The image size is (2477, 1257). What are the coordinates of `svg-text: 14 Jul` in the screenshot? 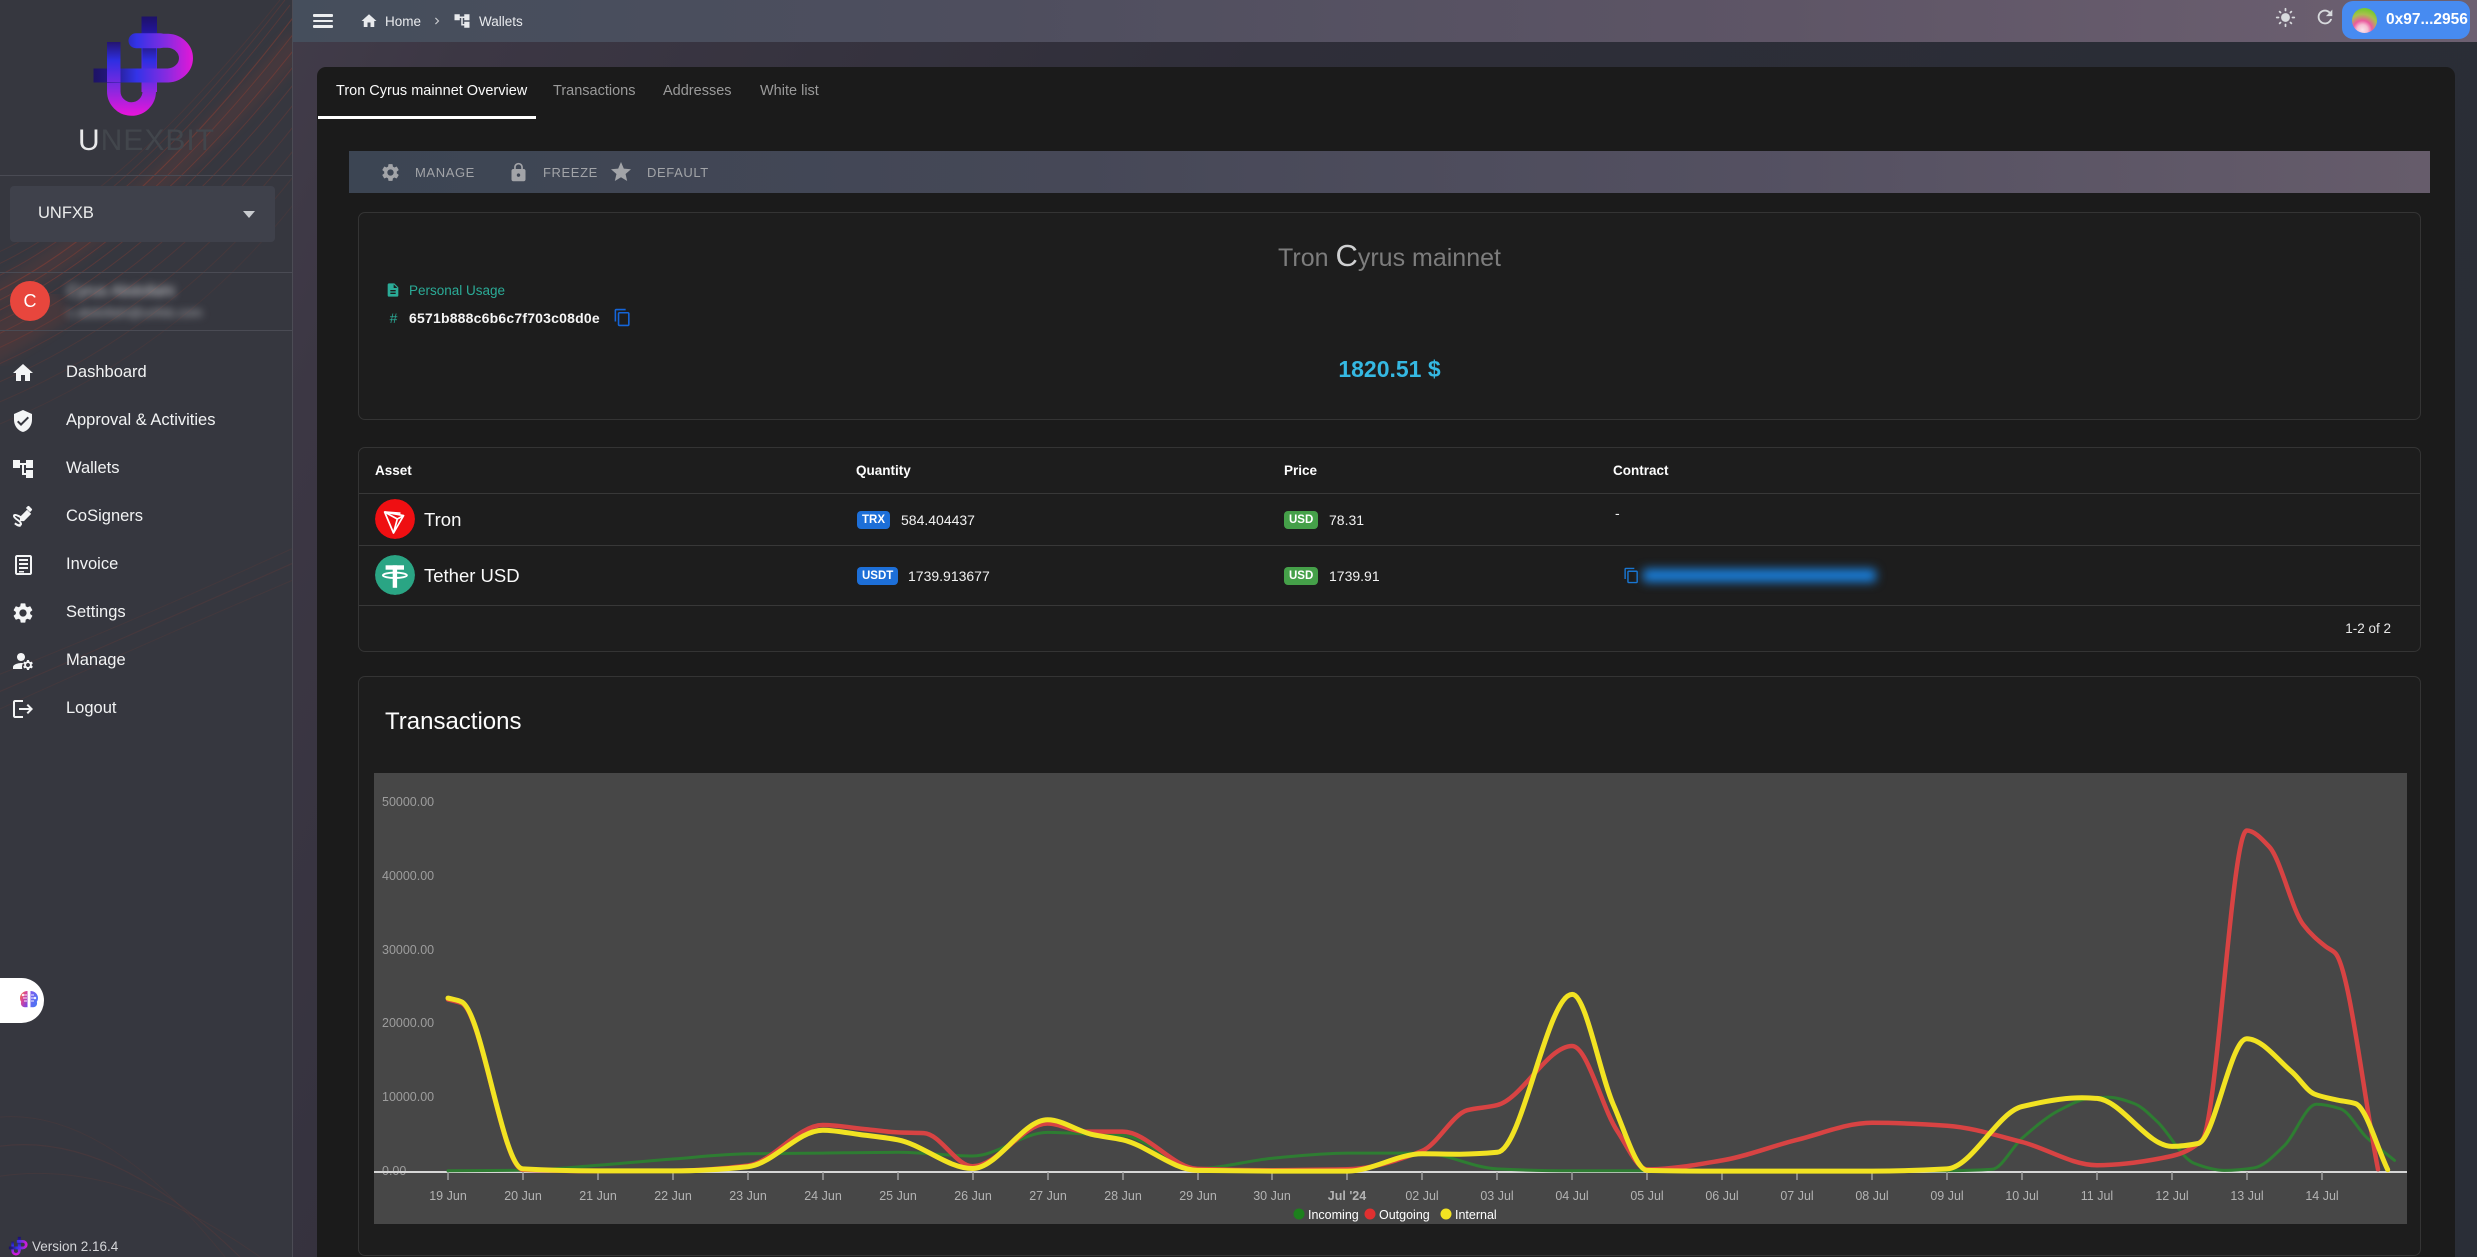 It's located at (2321, 1196).